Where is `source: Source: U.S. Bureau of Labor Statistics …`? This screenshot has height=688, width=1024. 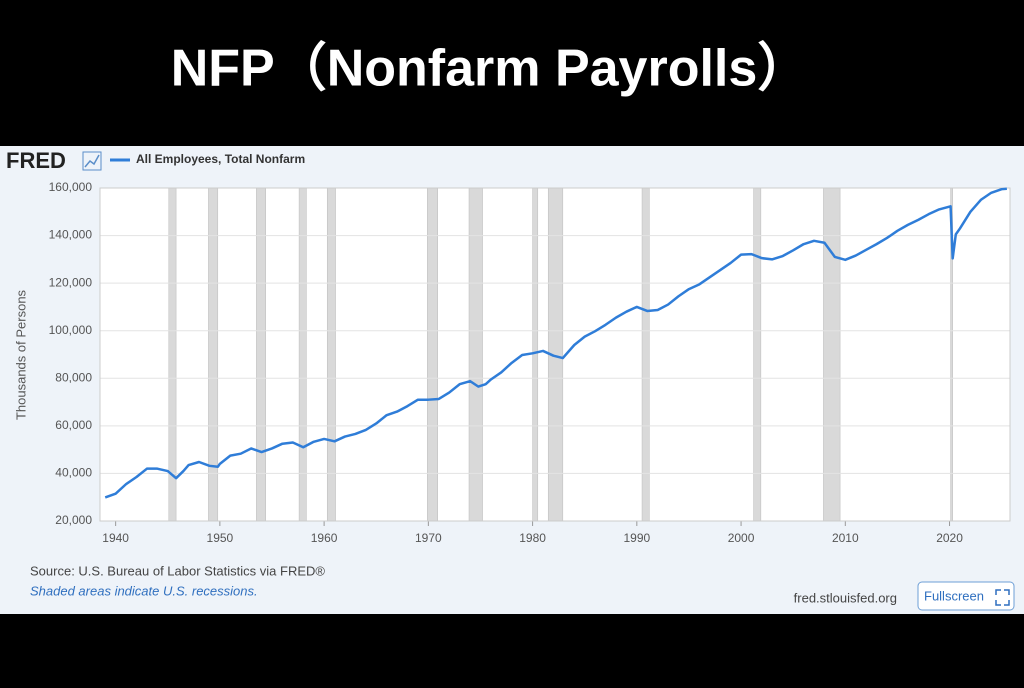
source: Source: U.S. Bureau of Labor Statistics … is located at coordinates (177, 570).